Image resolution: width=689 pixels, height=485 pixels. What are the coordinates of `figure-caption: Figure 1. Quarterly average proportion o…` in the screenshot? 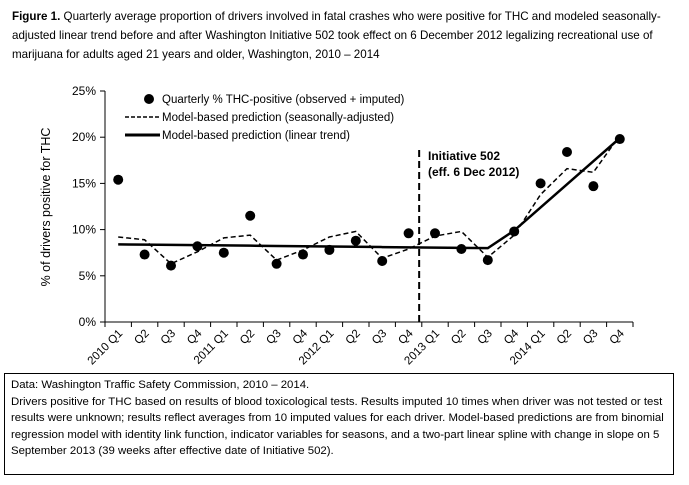 It's located at (347, 35).